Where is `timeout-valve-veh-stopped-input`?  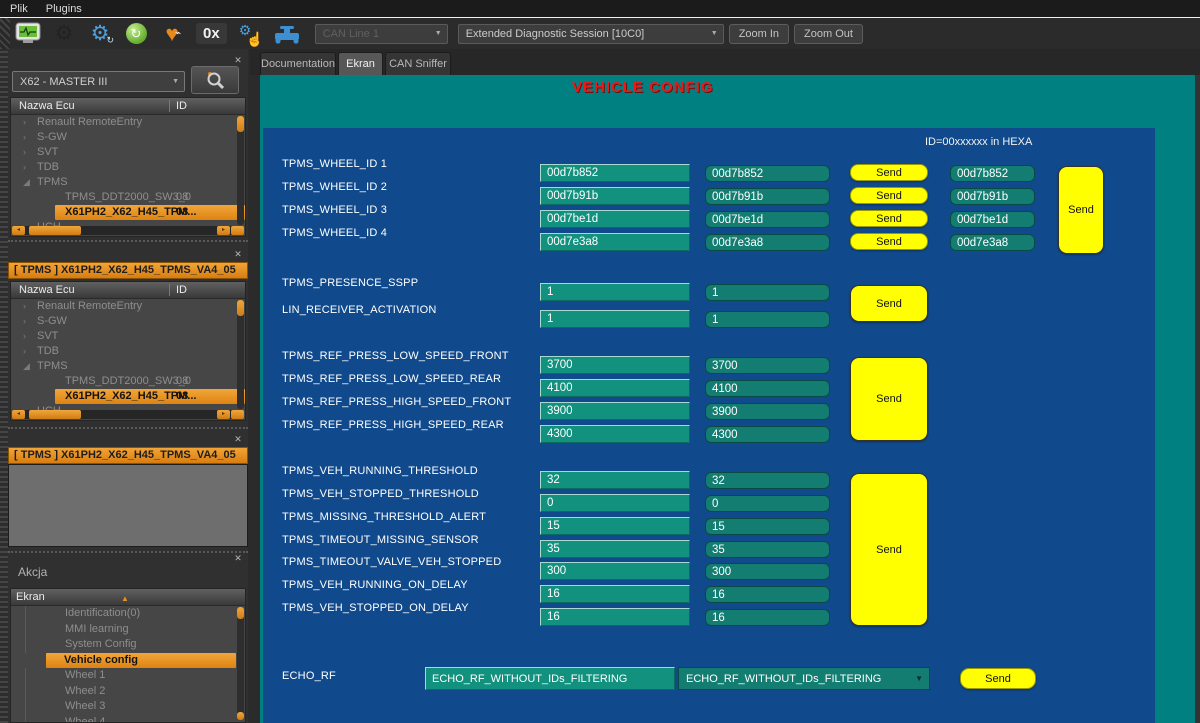 timeout-valve-veh-stopped-input is located at coordinates (615, 571).